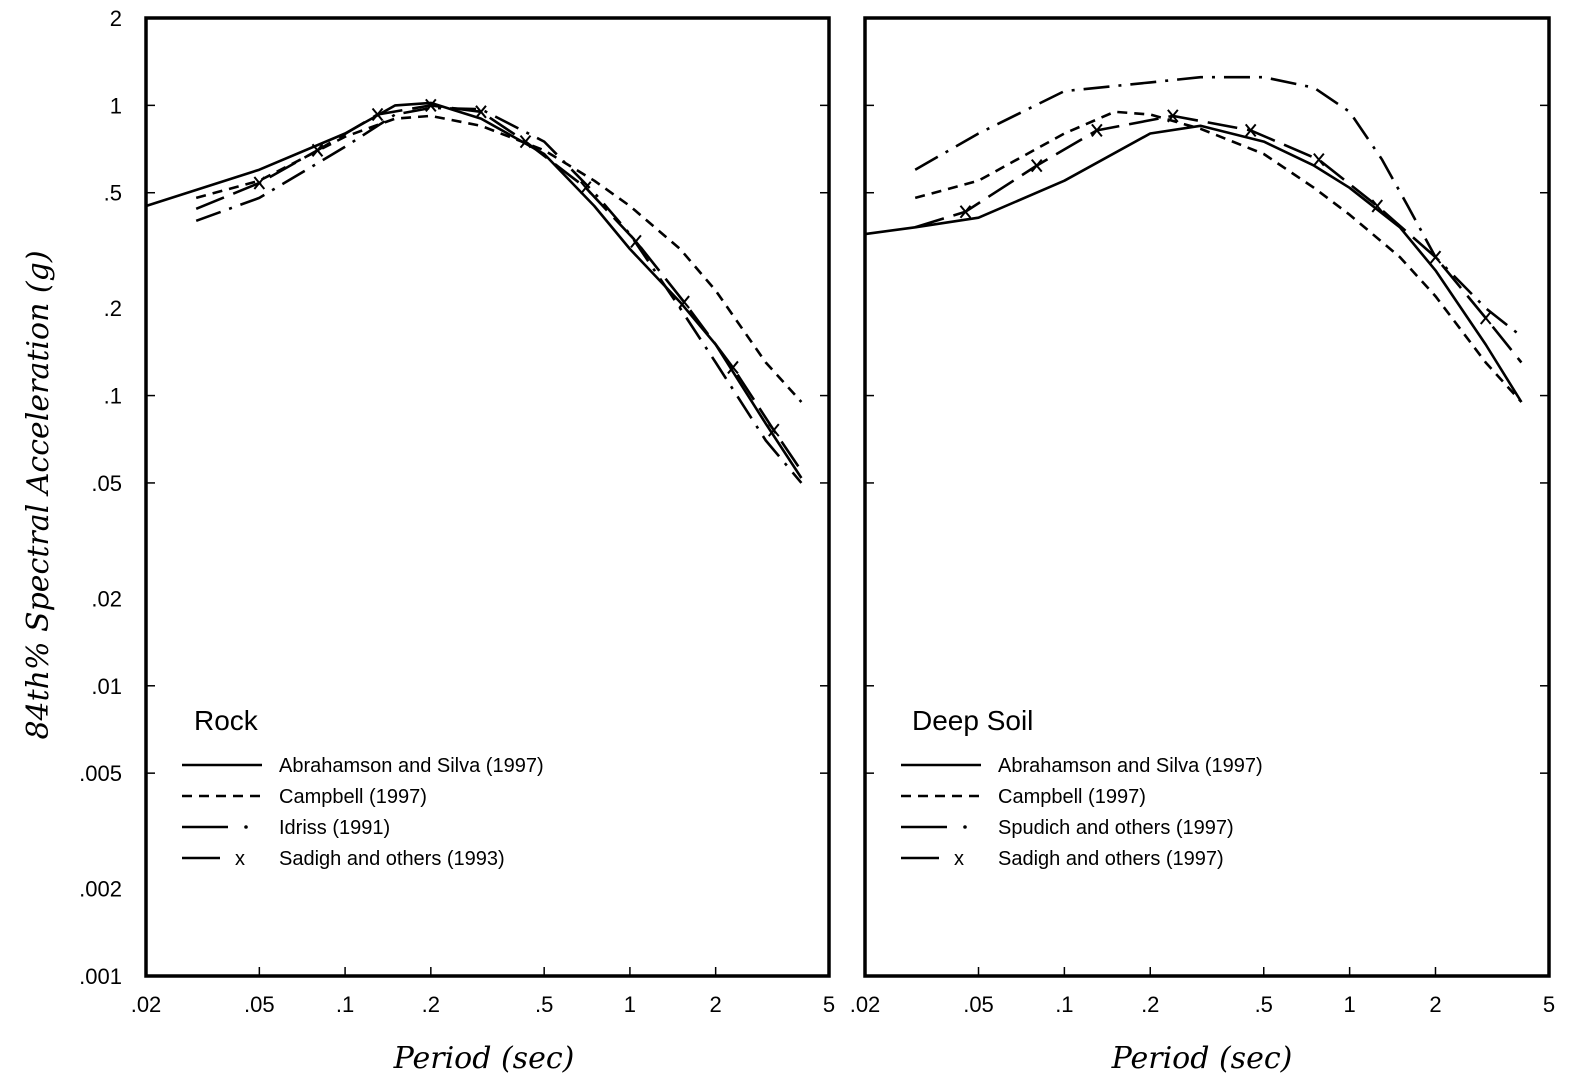 This screenshot has width=1585, height=1089. Describe the element at coordinates (116, 18) in the screenshot. I see `y-tick-label: 2` at that location.